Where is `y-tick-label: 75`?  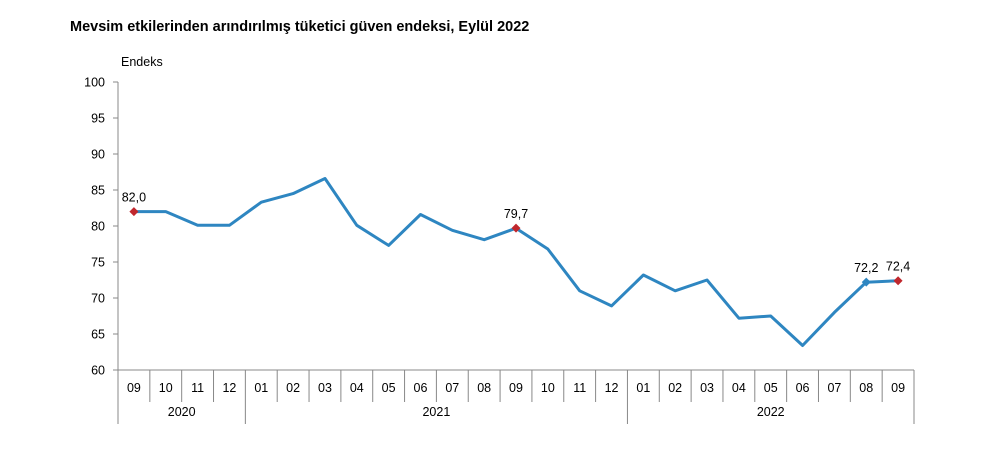
y-tick-label: 75 is located at coordinates (98, 263).